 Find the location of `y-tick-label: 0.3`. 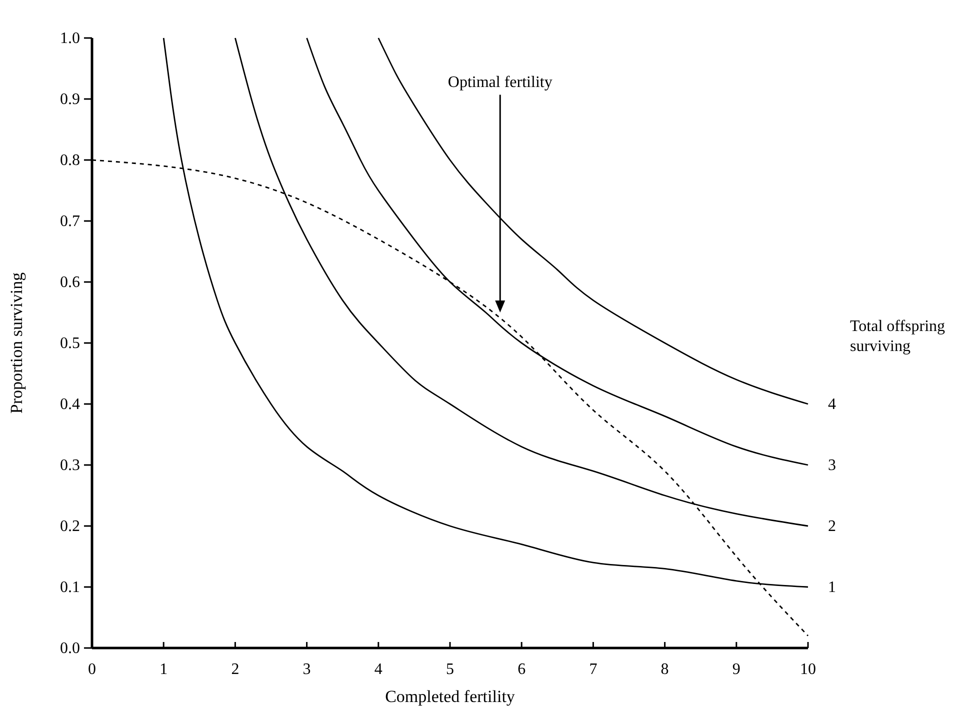

y-tick-label: 0.3 is located at coordinates (70, 465).